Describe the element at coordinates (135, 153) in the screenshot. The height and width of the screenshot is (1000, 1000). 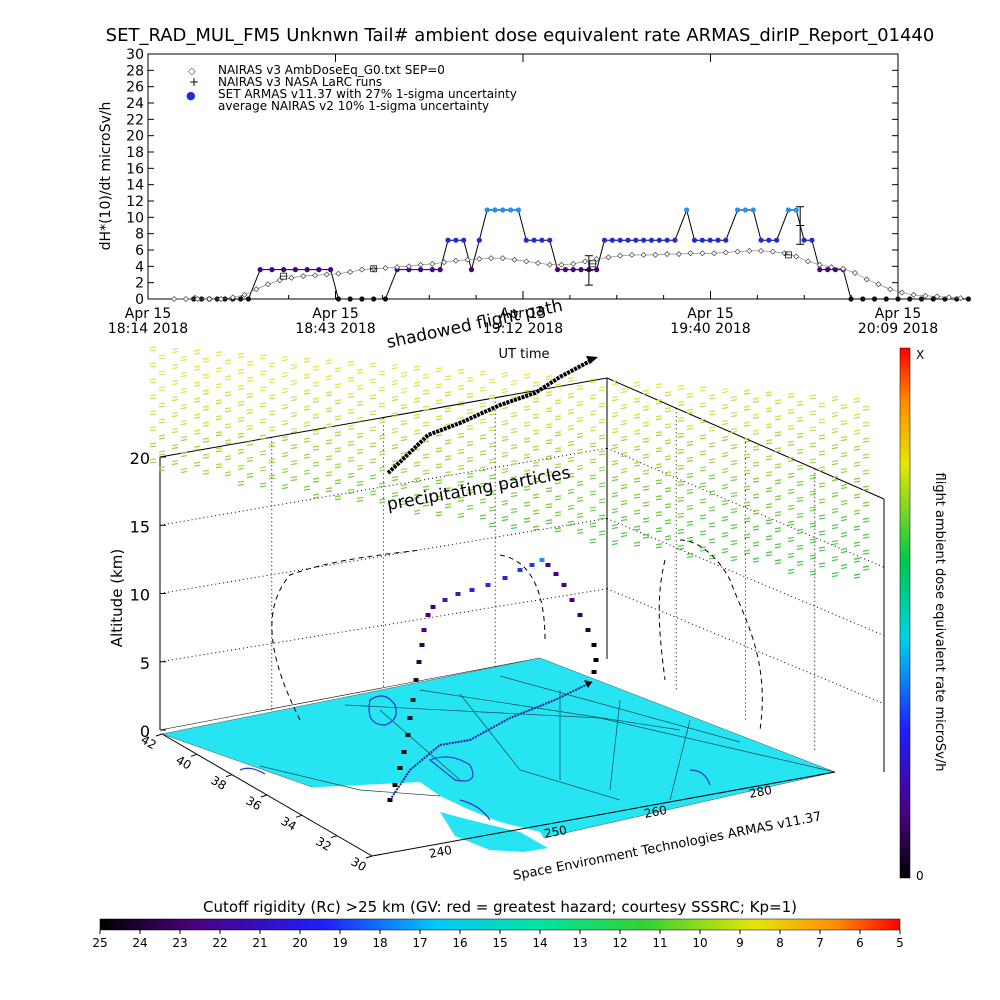
I see `y-tick-label: 18` at that location.